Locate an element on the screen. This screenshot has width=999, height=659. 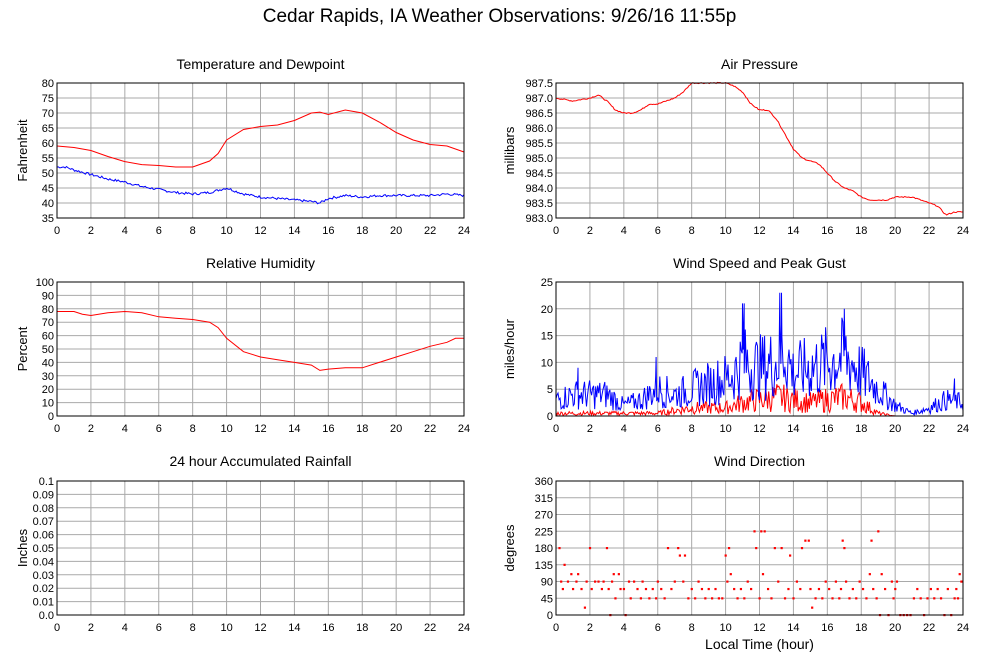
temp-xtick-label: 16 is located at coordinates (328, 231).